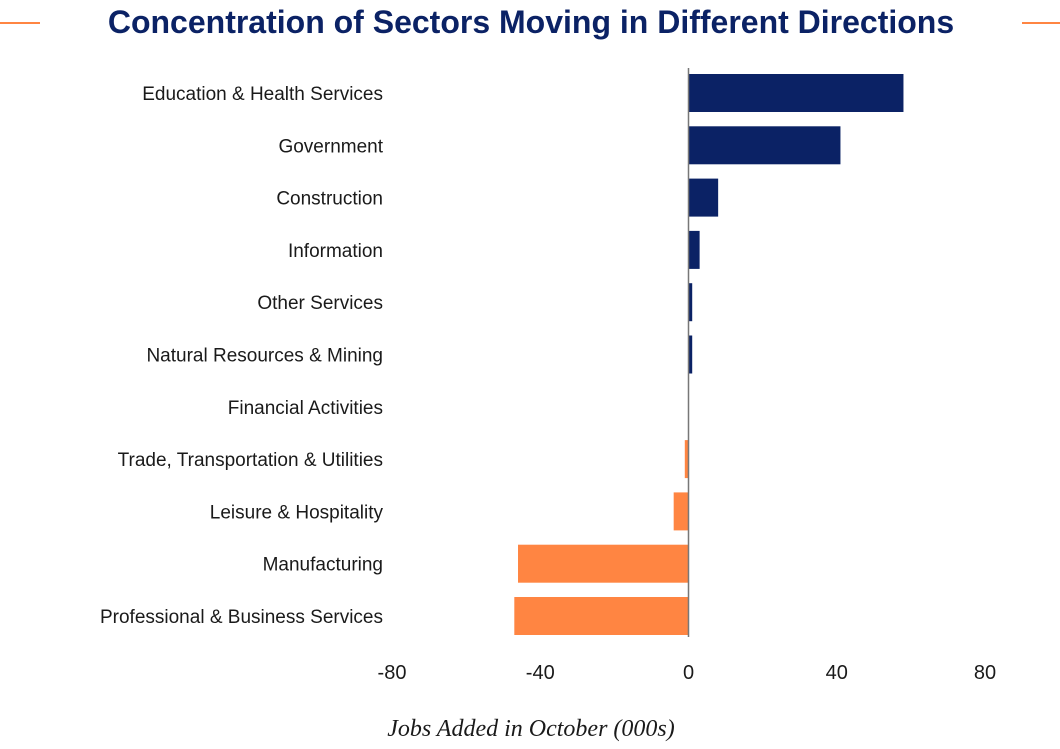  I want to click on x-tick-label: 40, so click(837, 673).